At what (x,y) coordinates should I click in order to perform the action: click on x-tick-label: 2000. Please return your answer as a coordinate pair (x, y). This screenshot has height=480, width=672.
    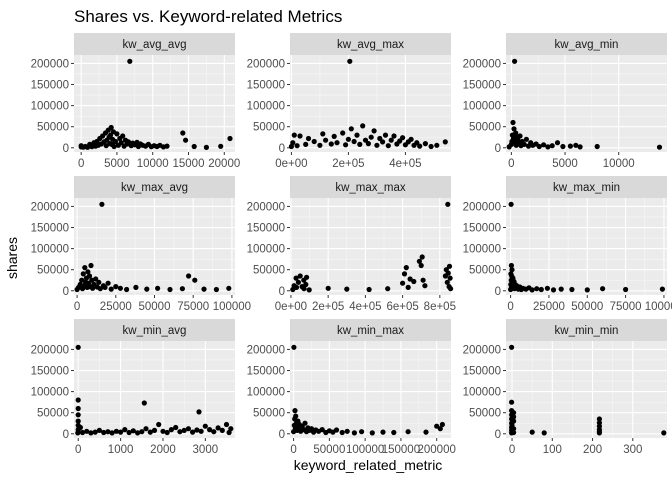
    Looking at the image, I should click on (163, 450).